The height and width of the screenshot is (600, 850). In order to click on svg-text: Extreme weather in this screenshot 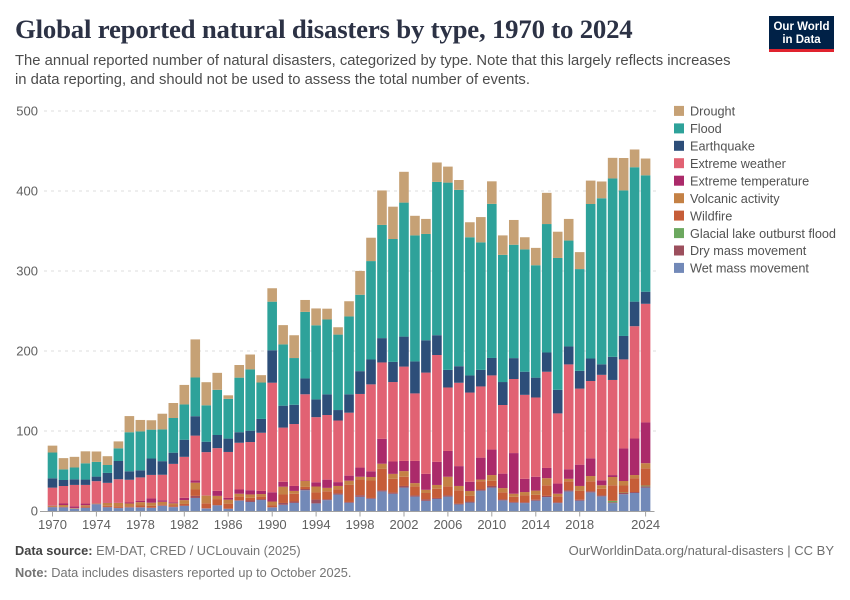, I will do `click(738, 164)`.